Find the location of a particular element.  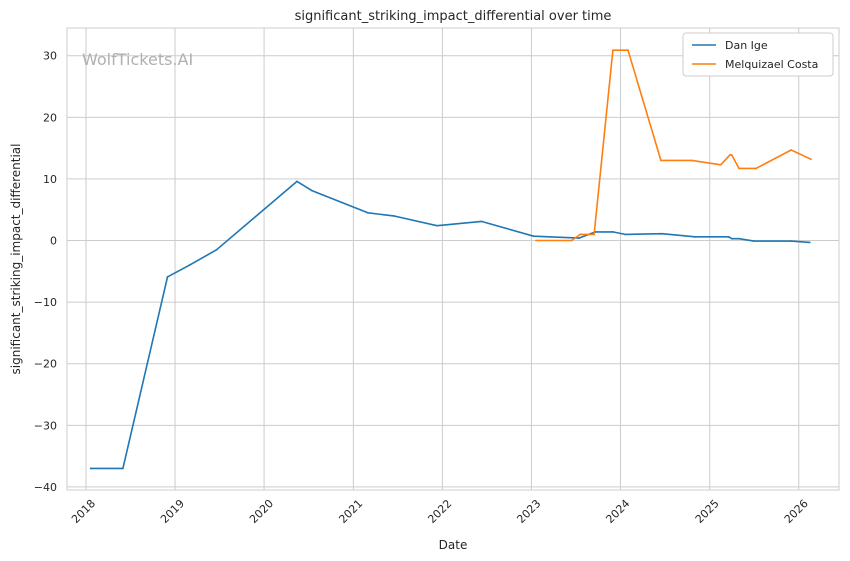

x-tick-label: 2025 is located at coordinates (707, 511).